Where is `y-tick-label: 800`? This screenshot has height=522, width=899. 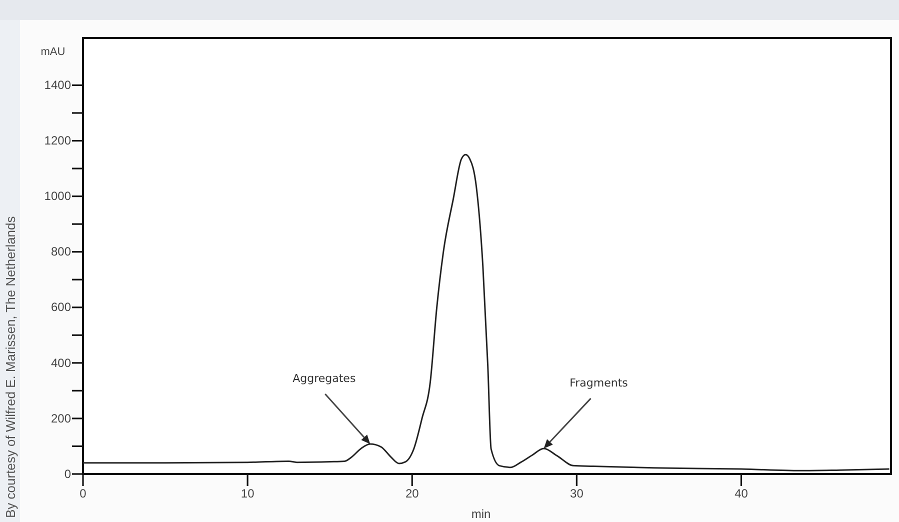 y-tick-label: 800 is located at coordinates (61, 251).